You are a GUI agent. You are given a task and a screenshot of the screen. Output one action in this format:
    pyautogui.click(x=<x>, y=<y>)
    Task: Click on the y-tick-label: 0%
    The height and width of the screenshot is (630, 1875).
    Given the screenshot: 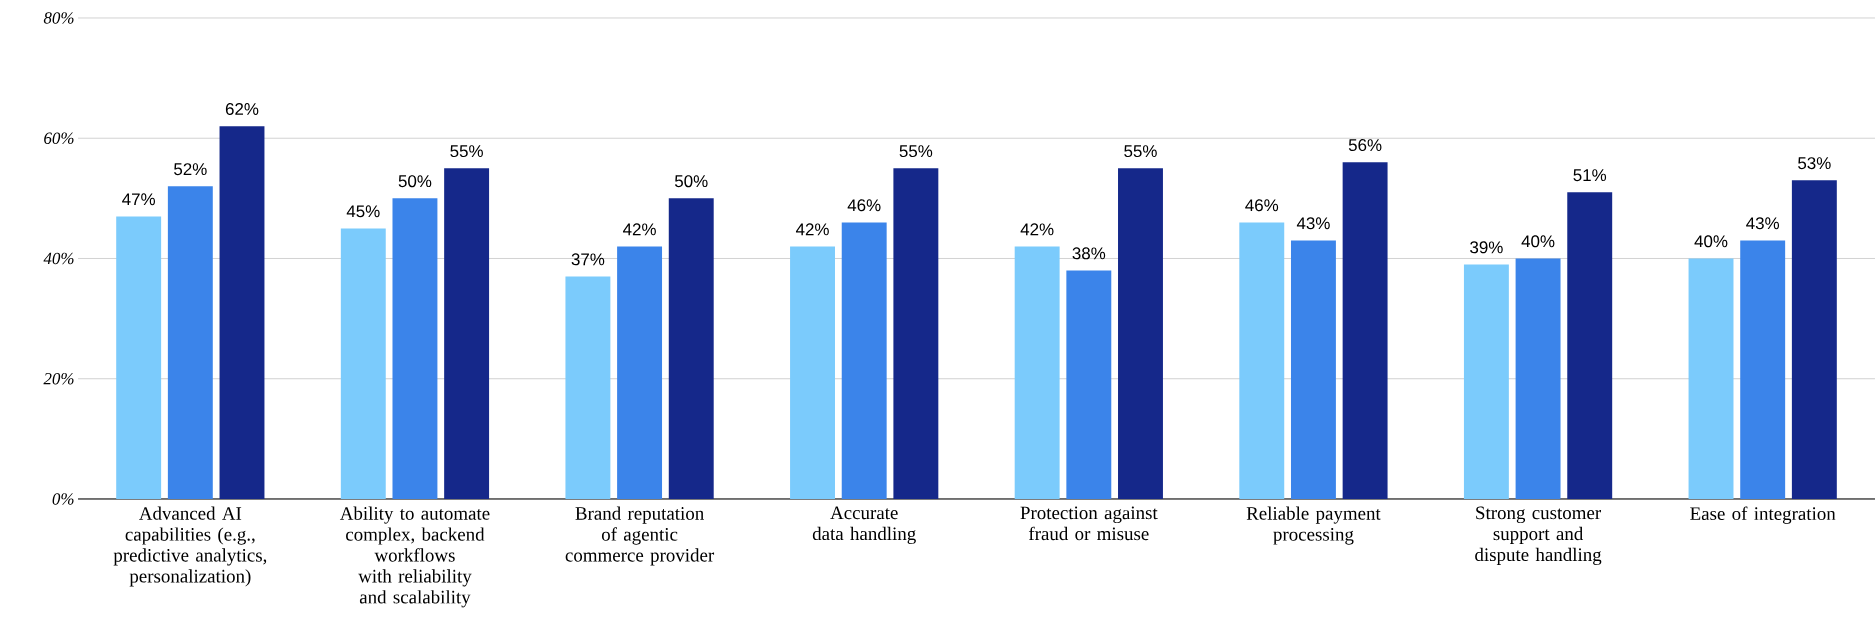 What is the action you would take?
    pyautogui.click(x=63, y=499)
    